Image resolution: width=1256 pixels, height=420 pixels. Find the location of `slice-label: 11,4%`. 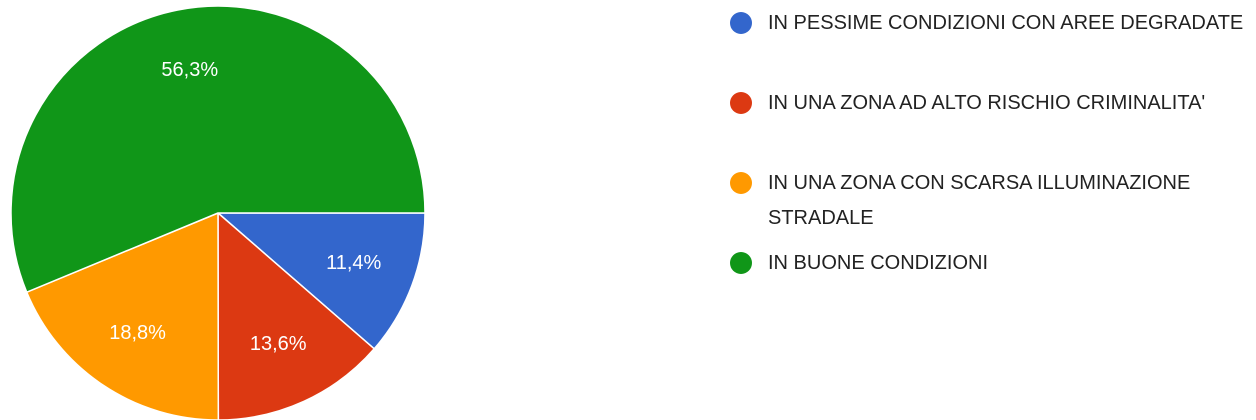

slice-label: 11,4% is located at coordinates (353, 263).